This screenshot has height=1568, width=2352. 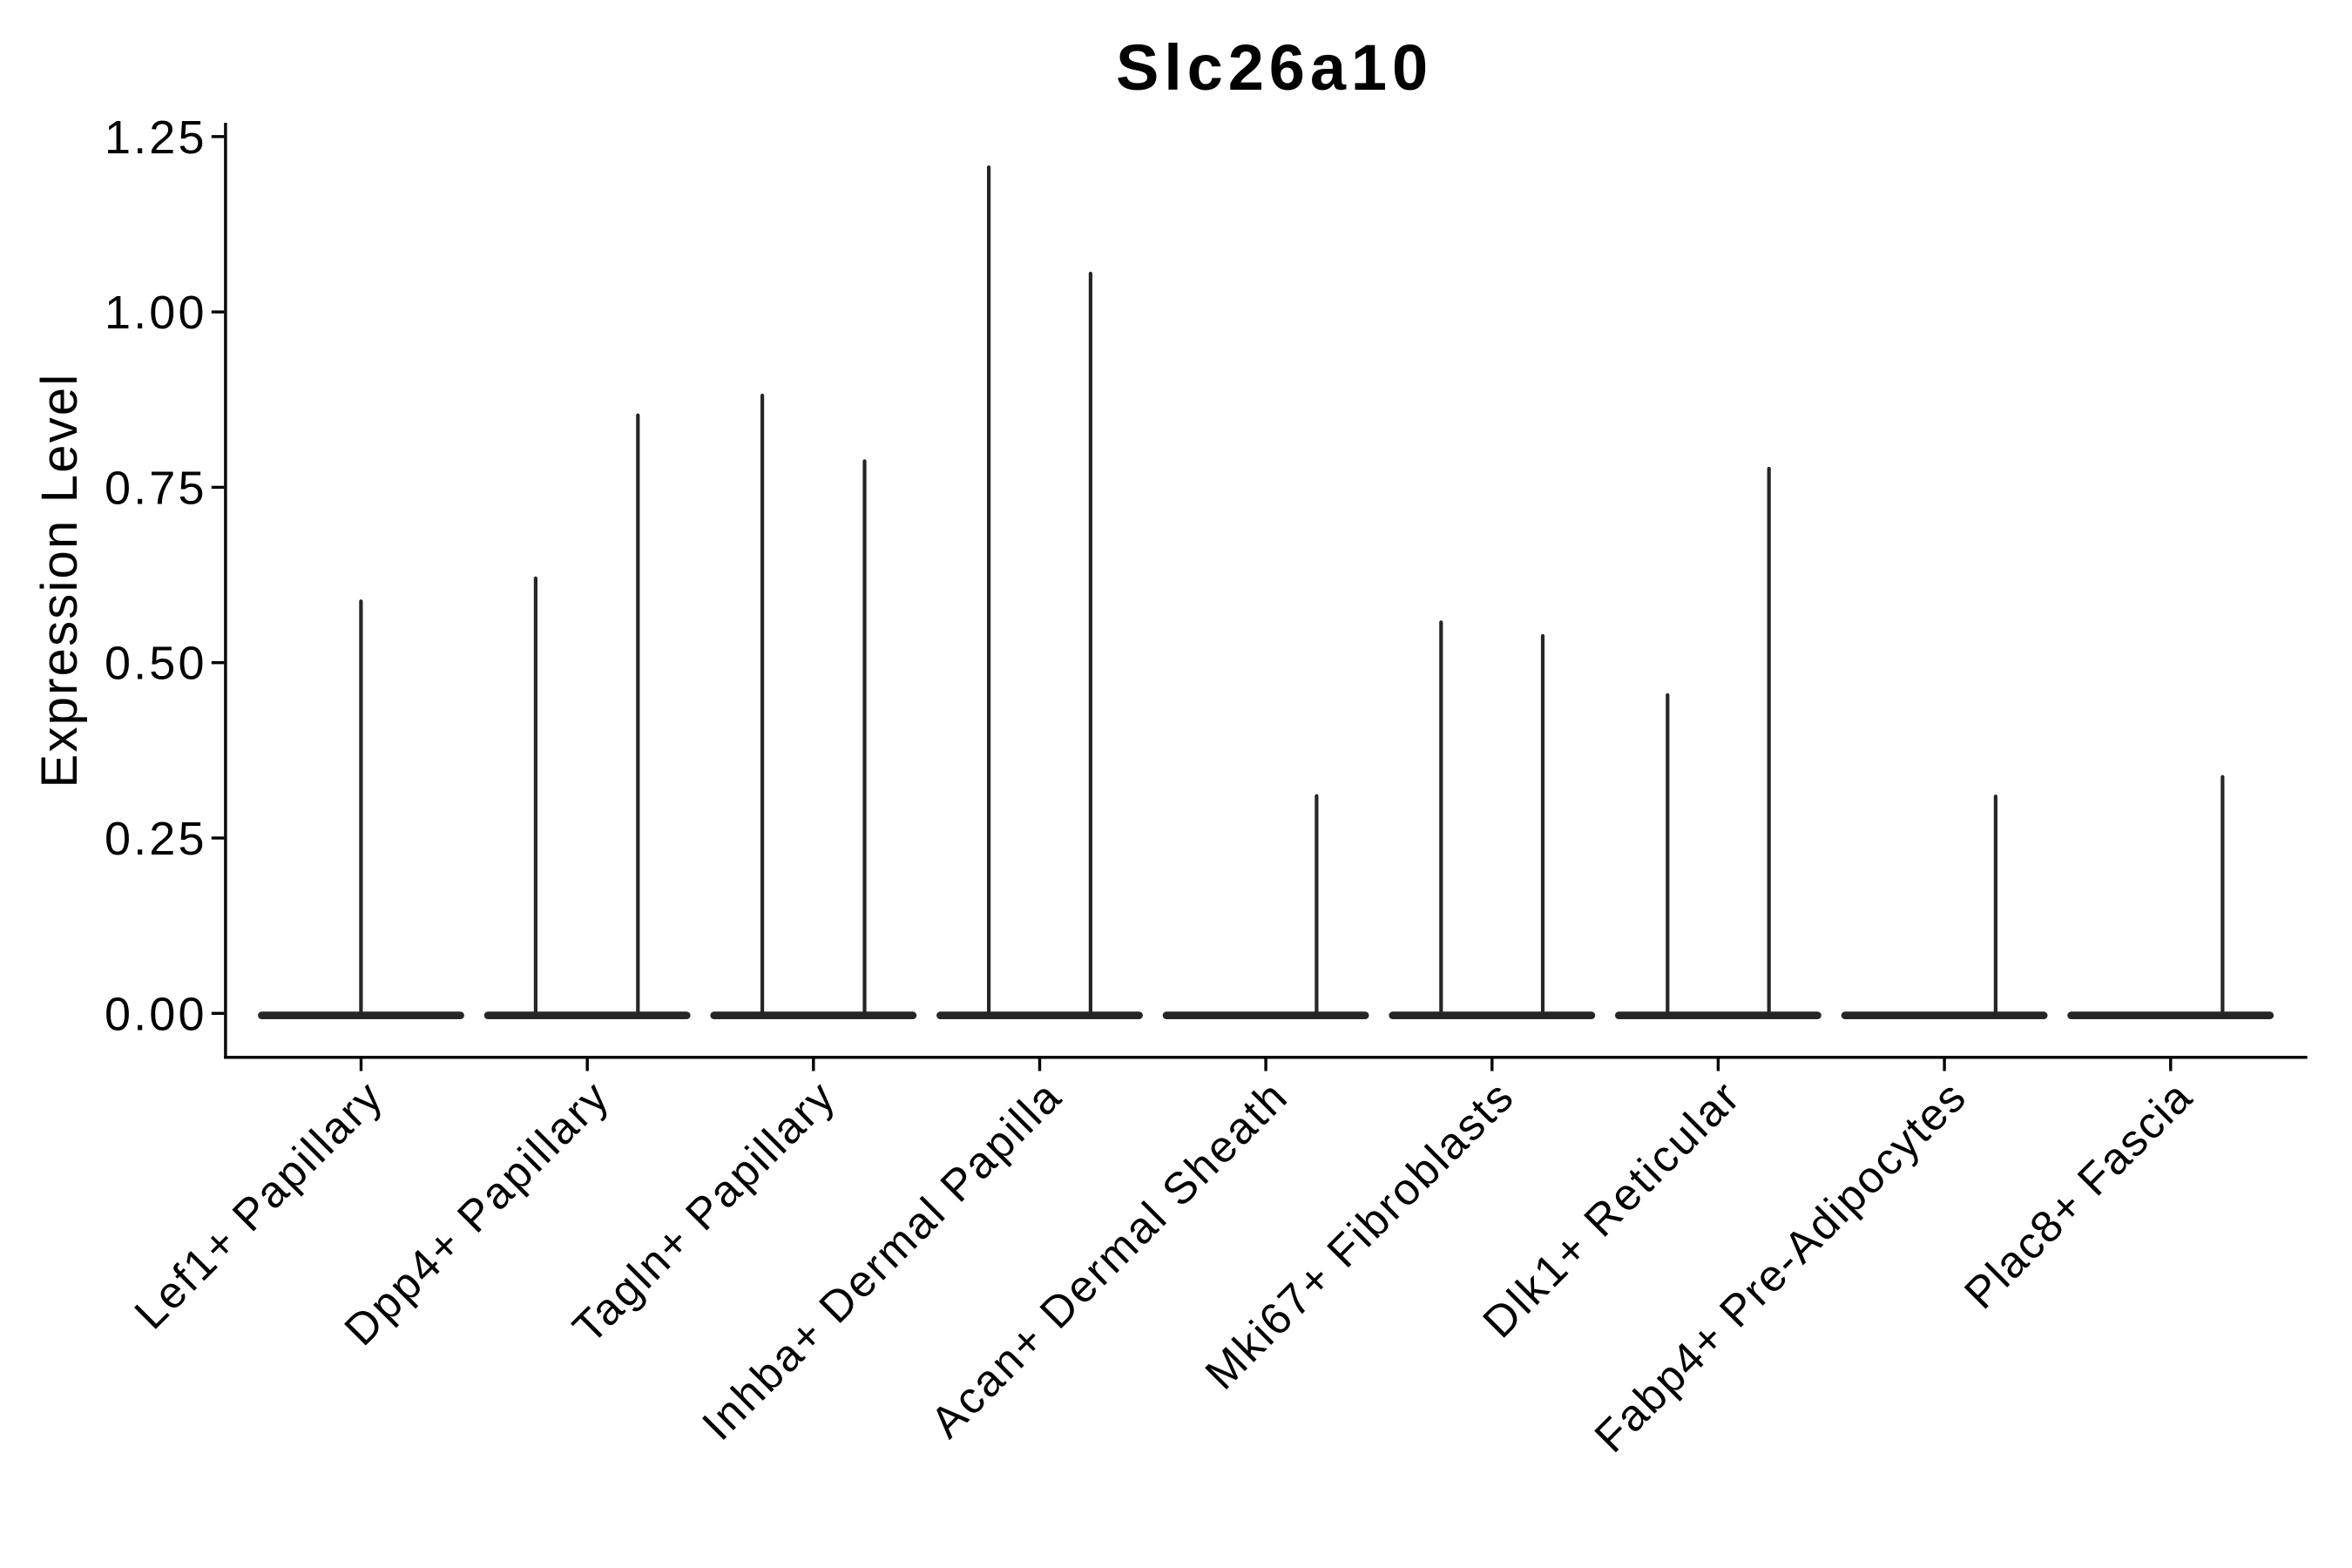 What do you see at coordinates (155, 839) in the screenshot?
I see `svg-text: 0.25` at bounding box center [155, 839].